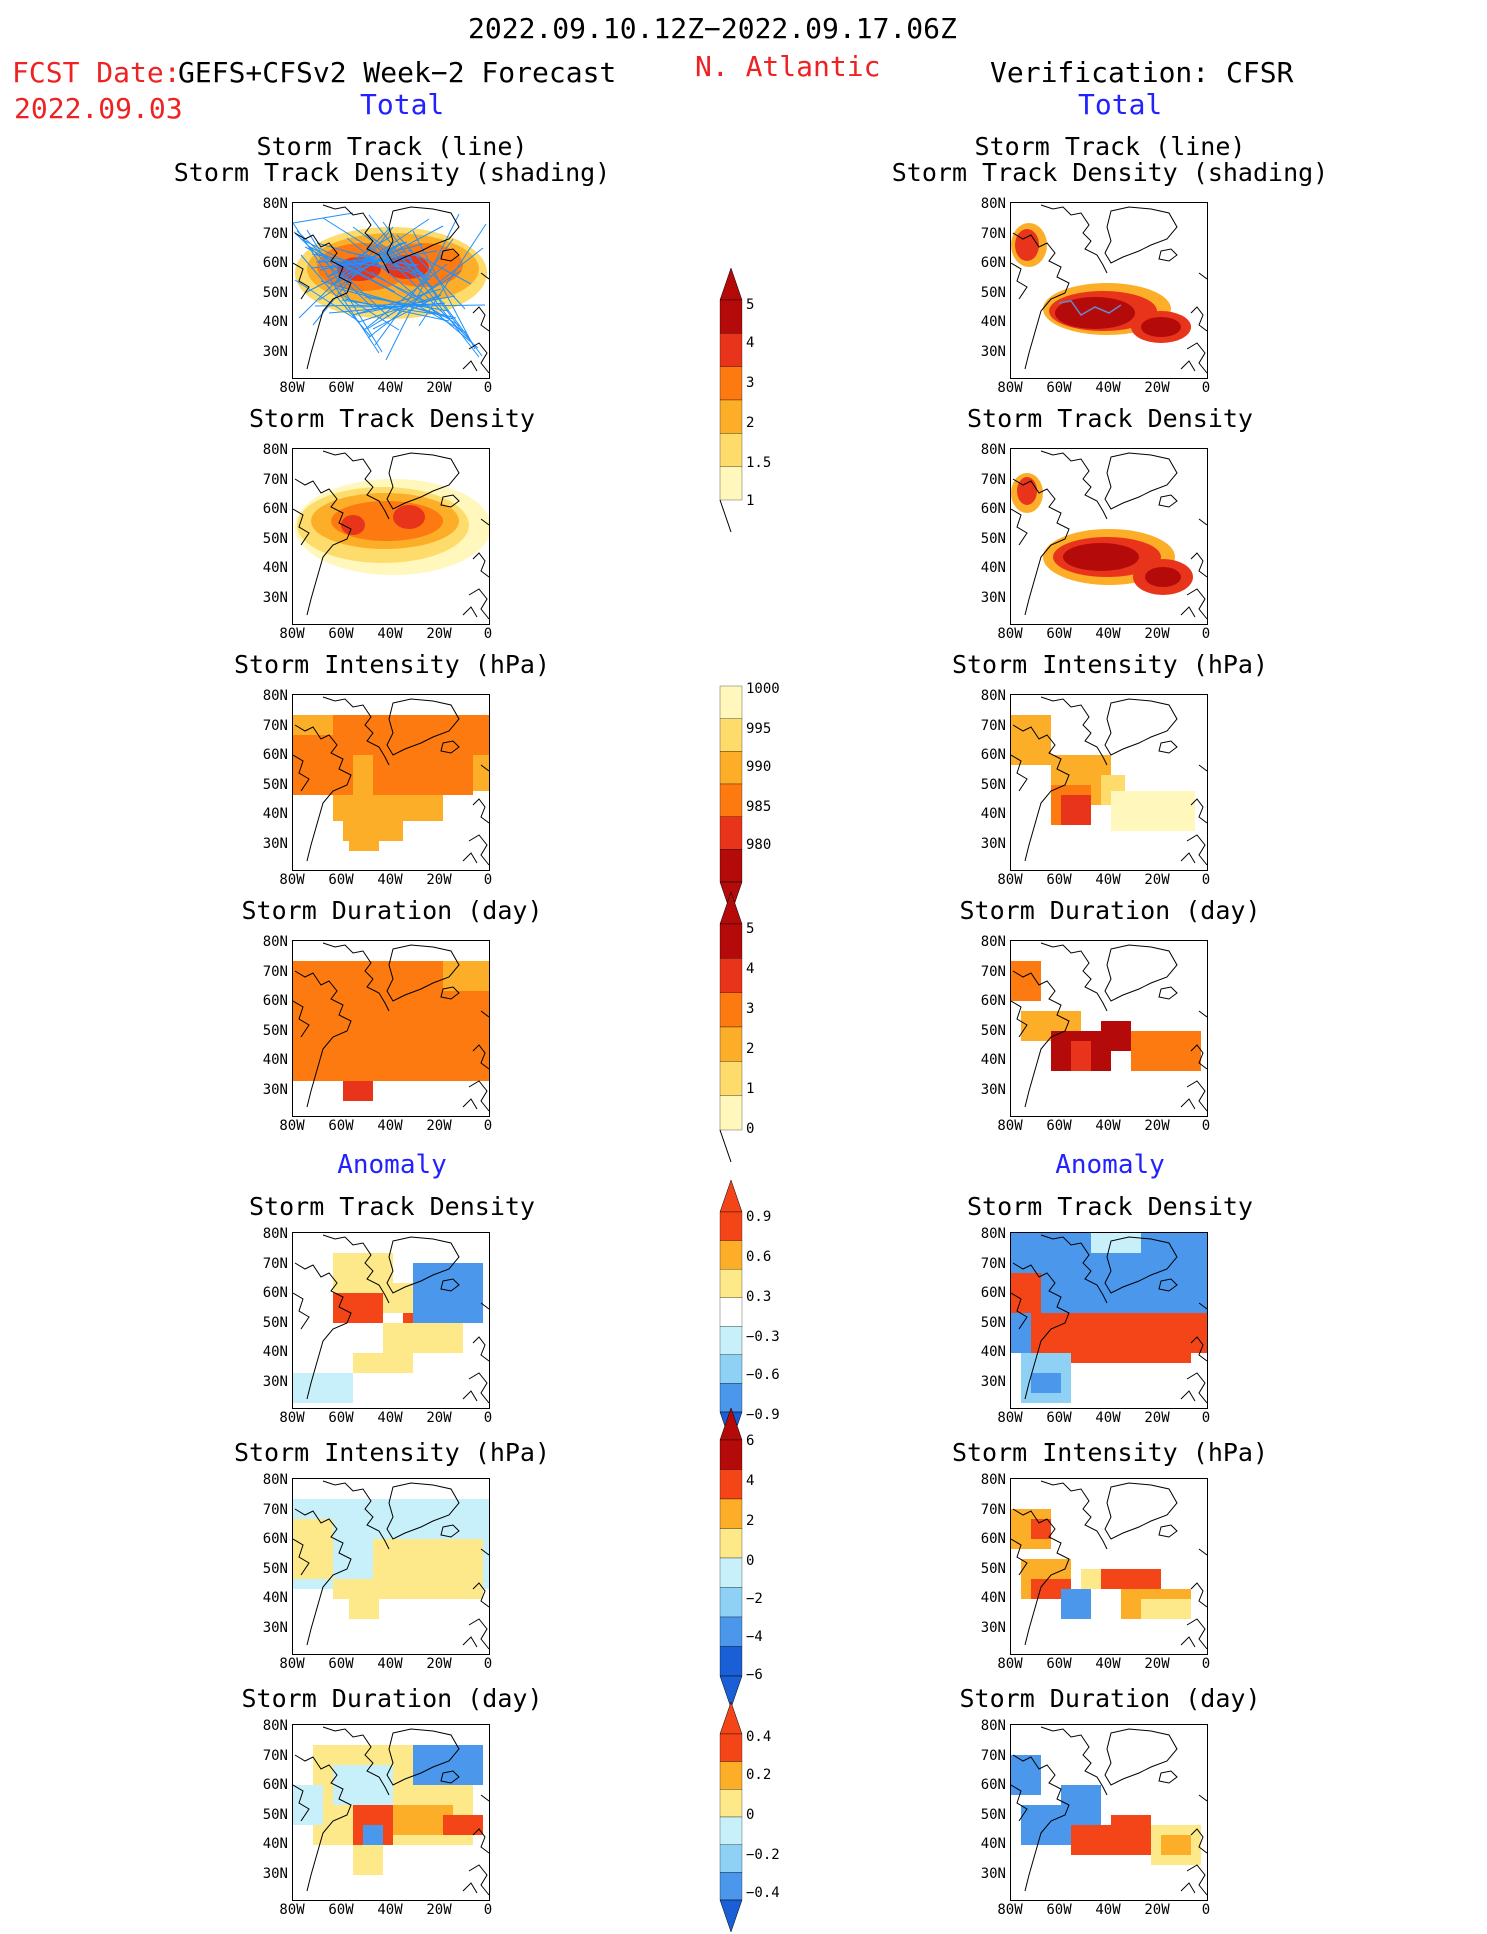 The width and height of the screenshot is (1487, 1934). What do you see at coordinates (275, 1263) in the screenshot?
I see `lat-tick-anom-density-left: 70N` at bounding box center [275, 1263].